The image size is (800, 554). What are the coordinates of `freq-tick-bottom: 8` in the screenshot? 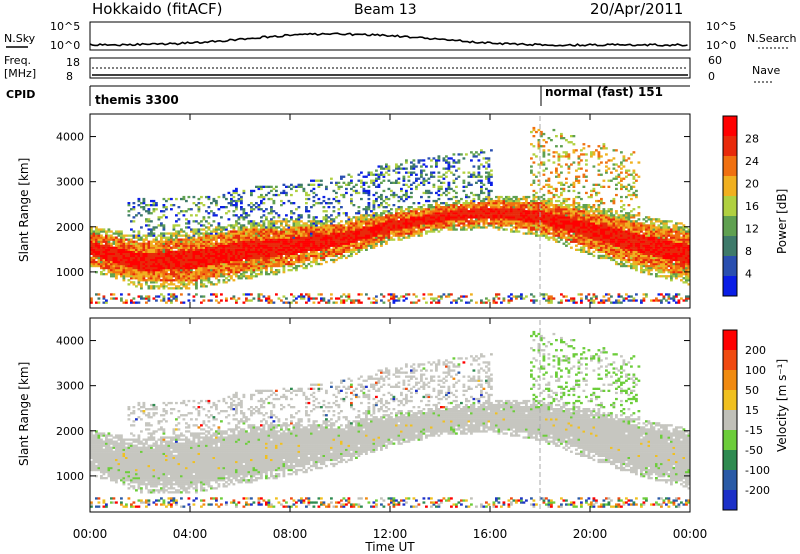 It's located at (69, 76).